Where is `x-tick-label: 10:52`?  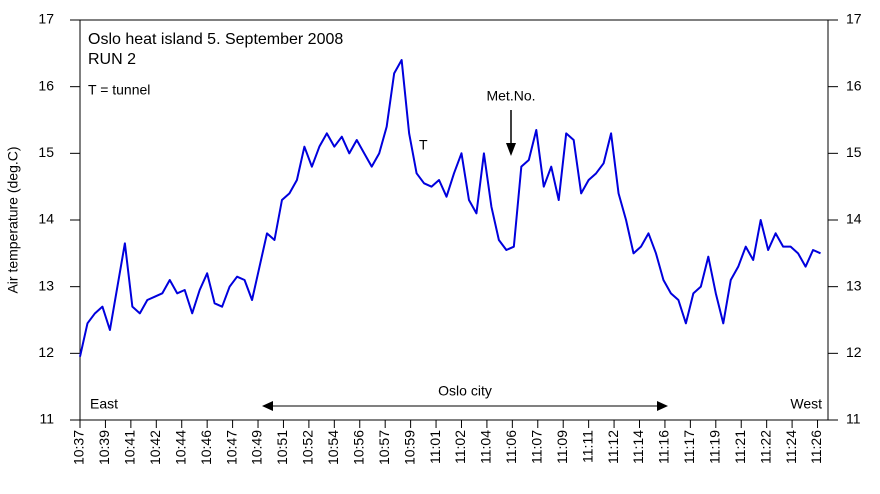 x-tick-label: 10:52 is located at coordinates (308, 447).